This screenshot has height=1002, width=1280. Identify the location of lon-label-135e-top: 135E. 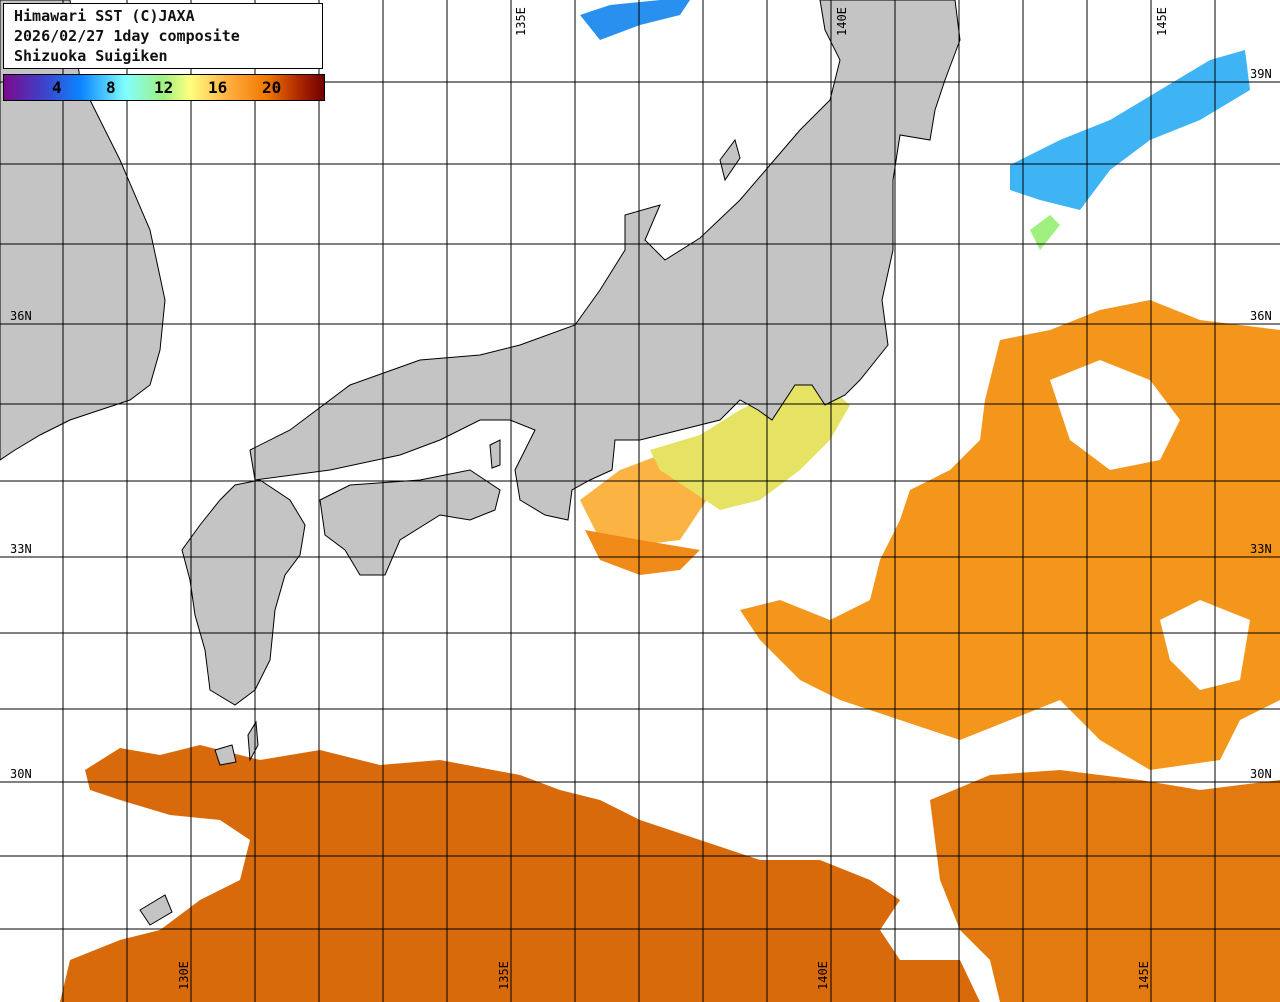
(521, 21).